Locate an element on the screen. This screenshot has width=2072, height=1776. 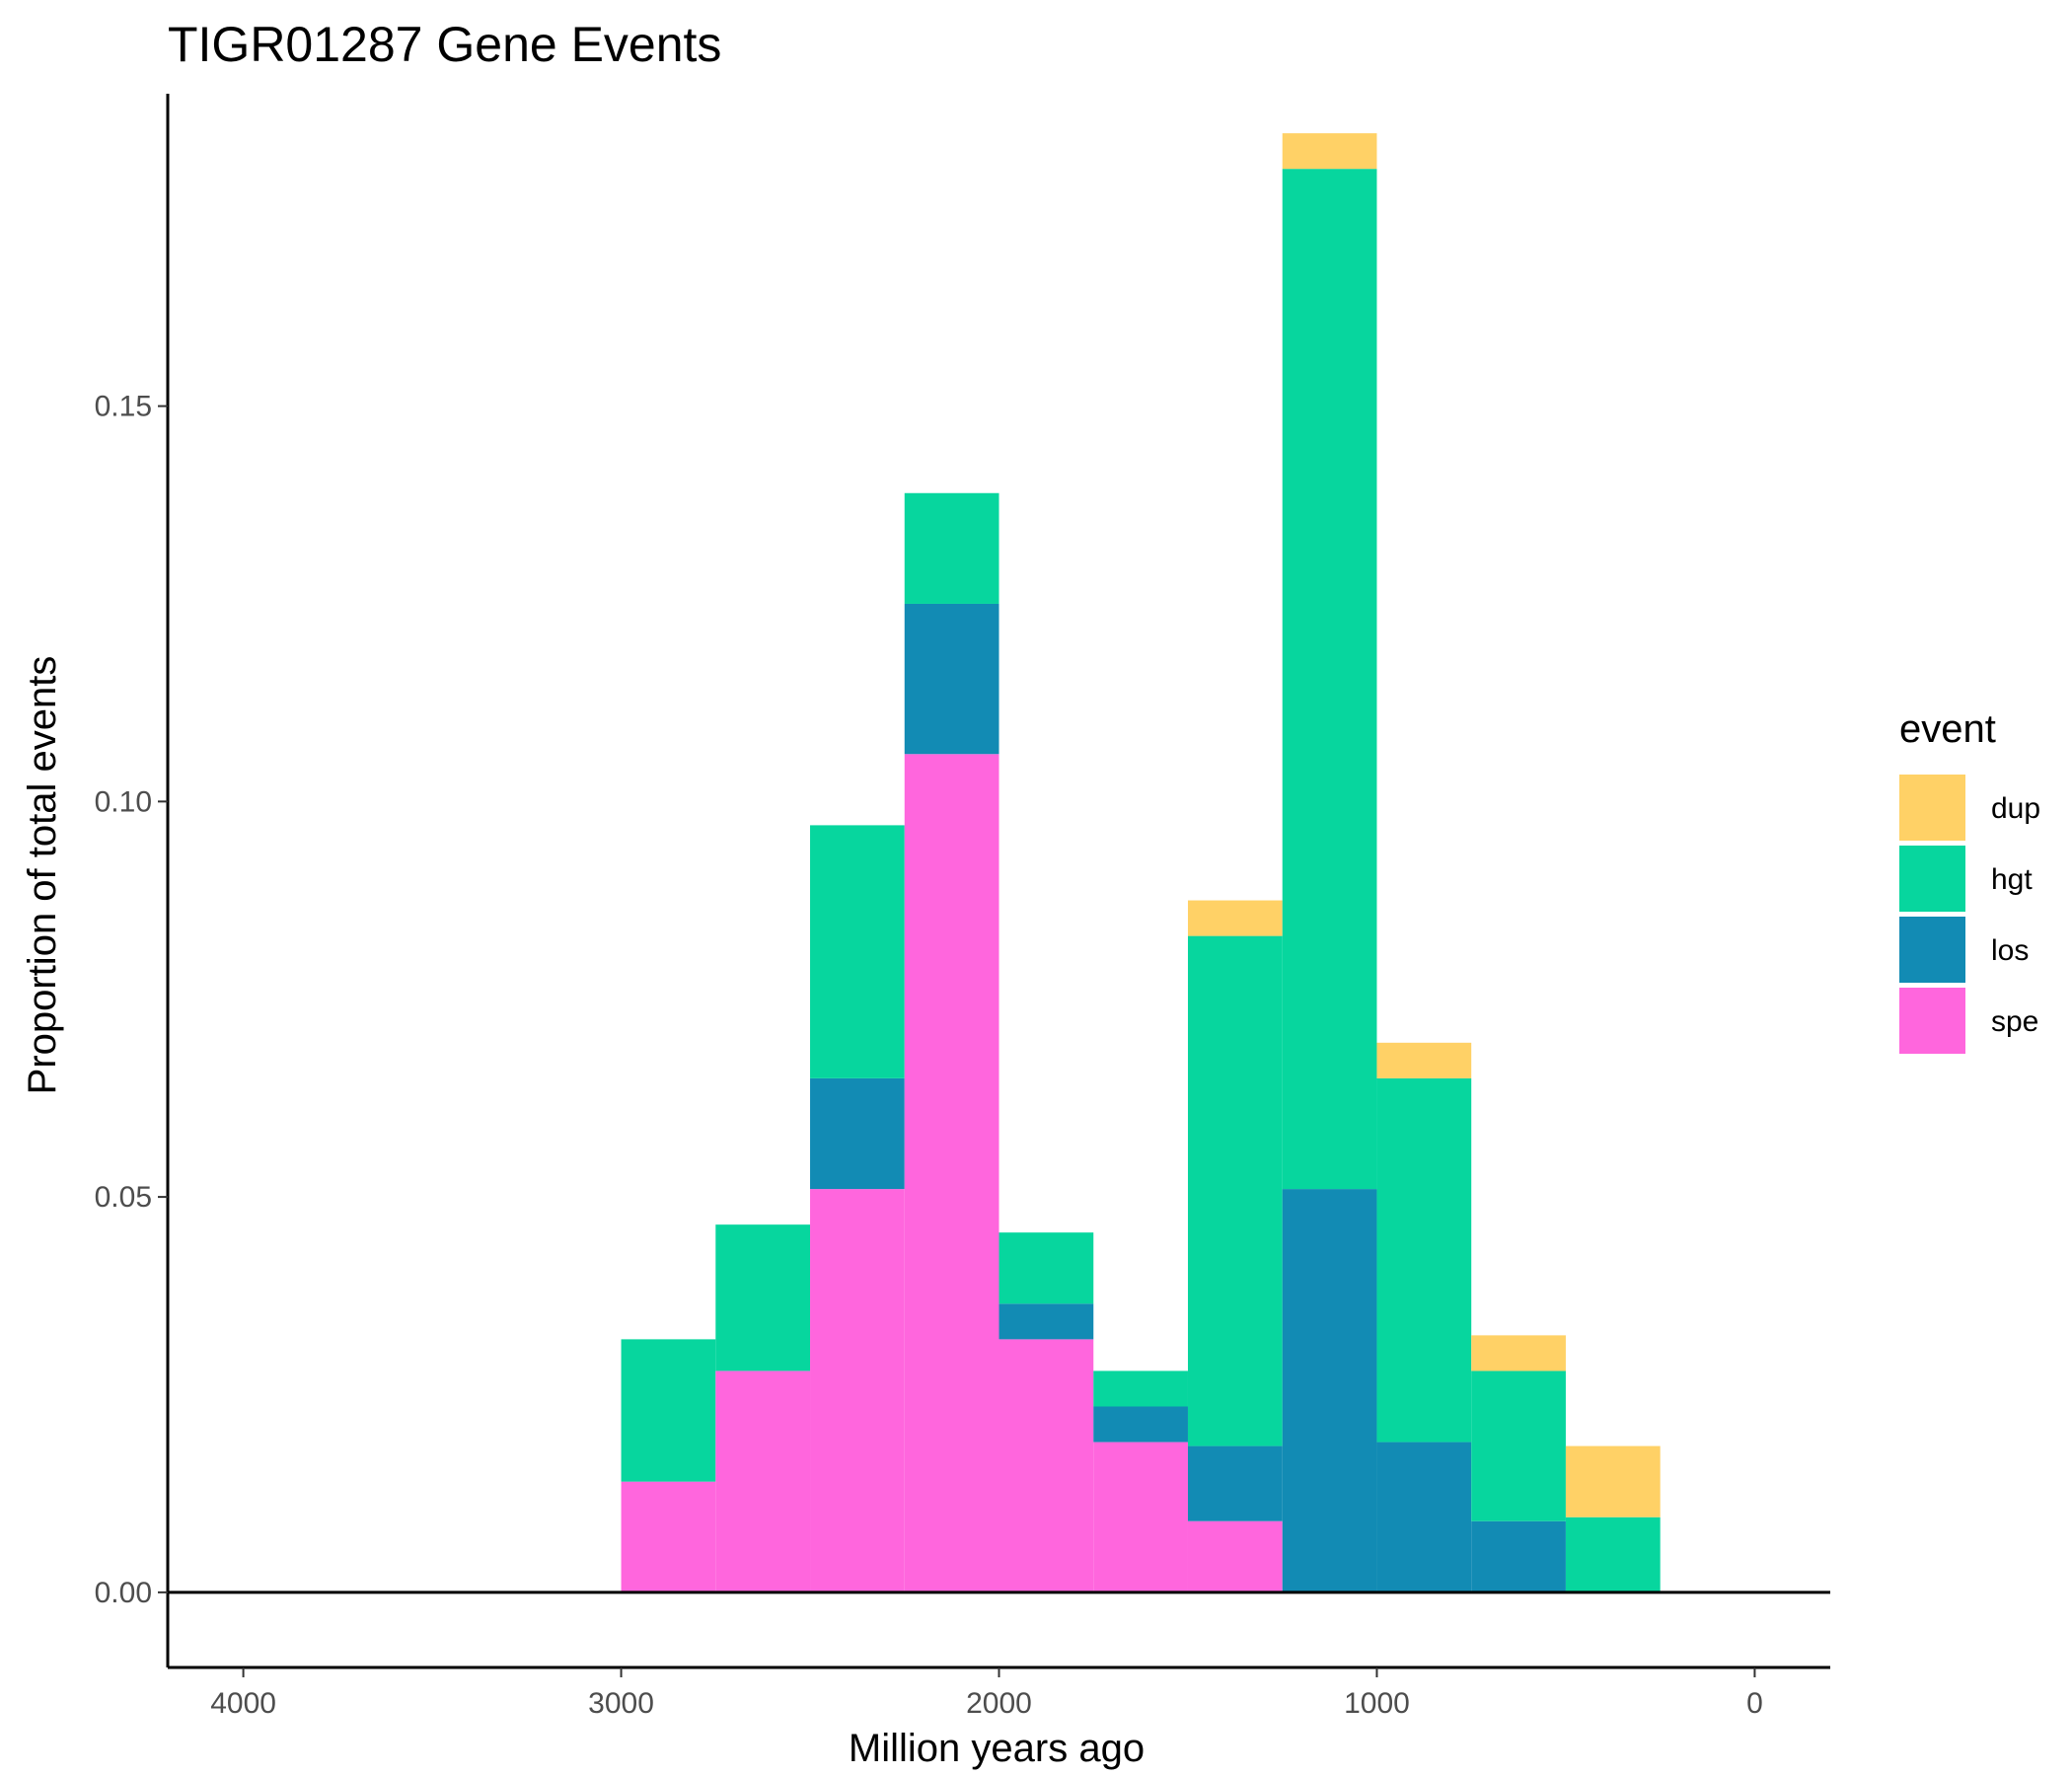
legend-title: event is located at coordinates (1948, 729).